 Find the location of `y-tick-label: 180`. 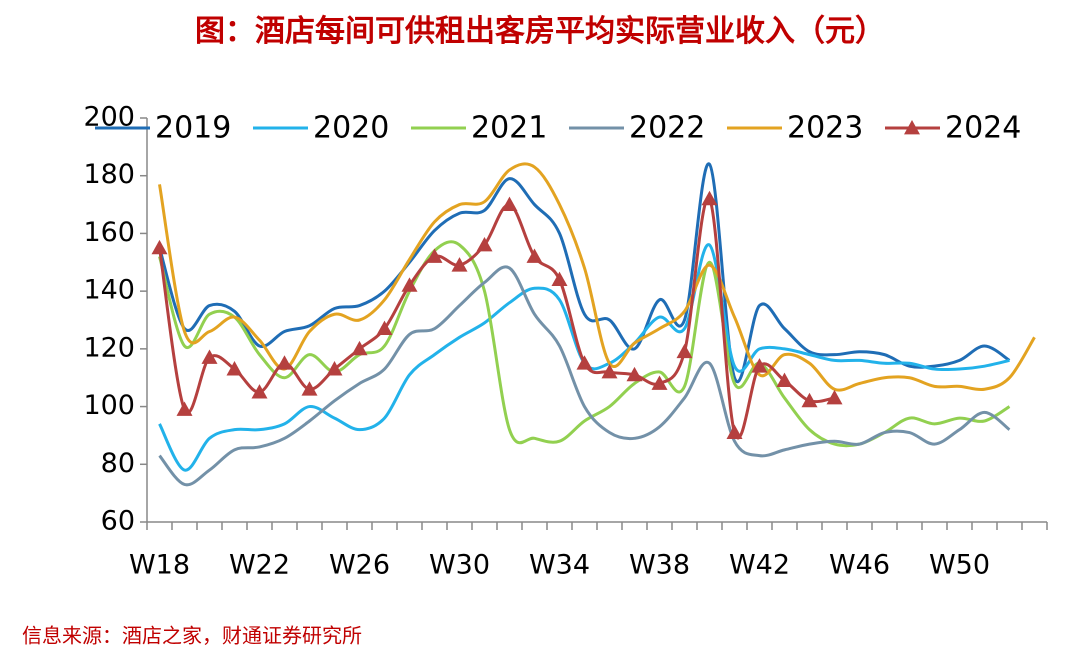

y-tick-label: 180 is located at coordinates (109, 174).